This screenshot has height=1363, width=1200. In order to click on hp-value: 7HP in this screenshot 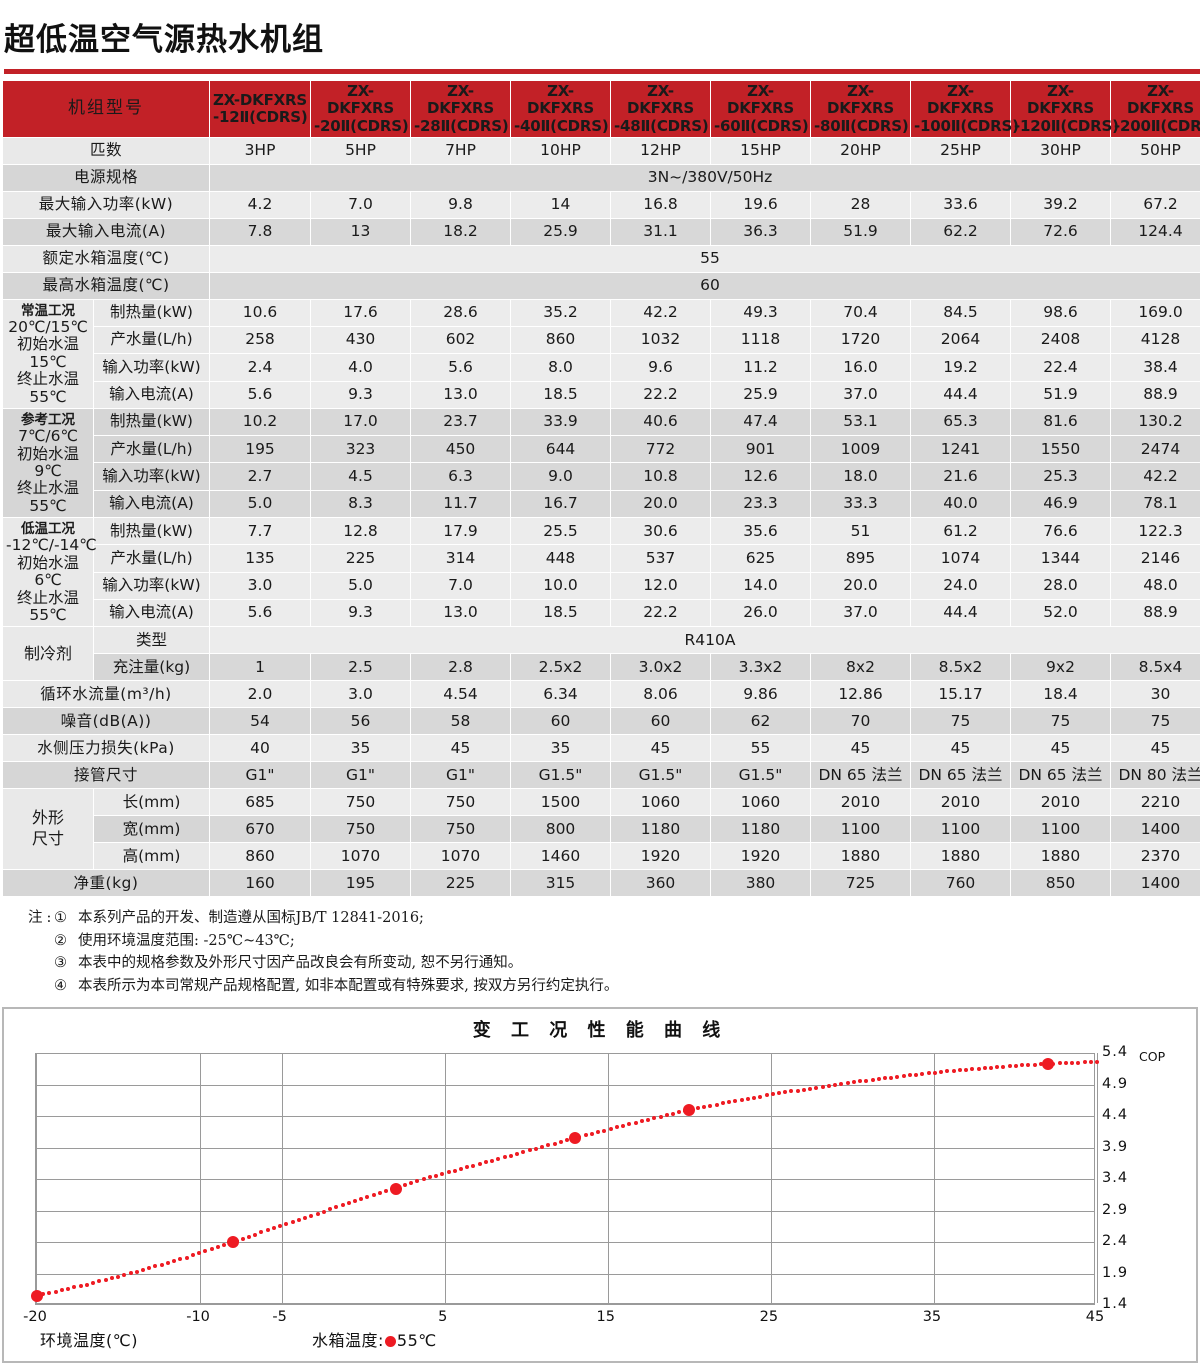, I will do `click(460, 150)`.